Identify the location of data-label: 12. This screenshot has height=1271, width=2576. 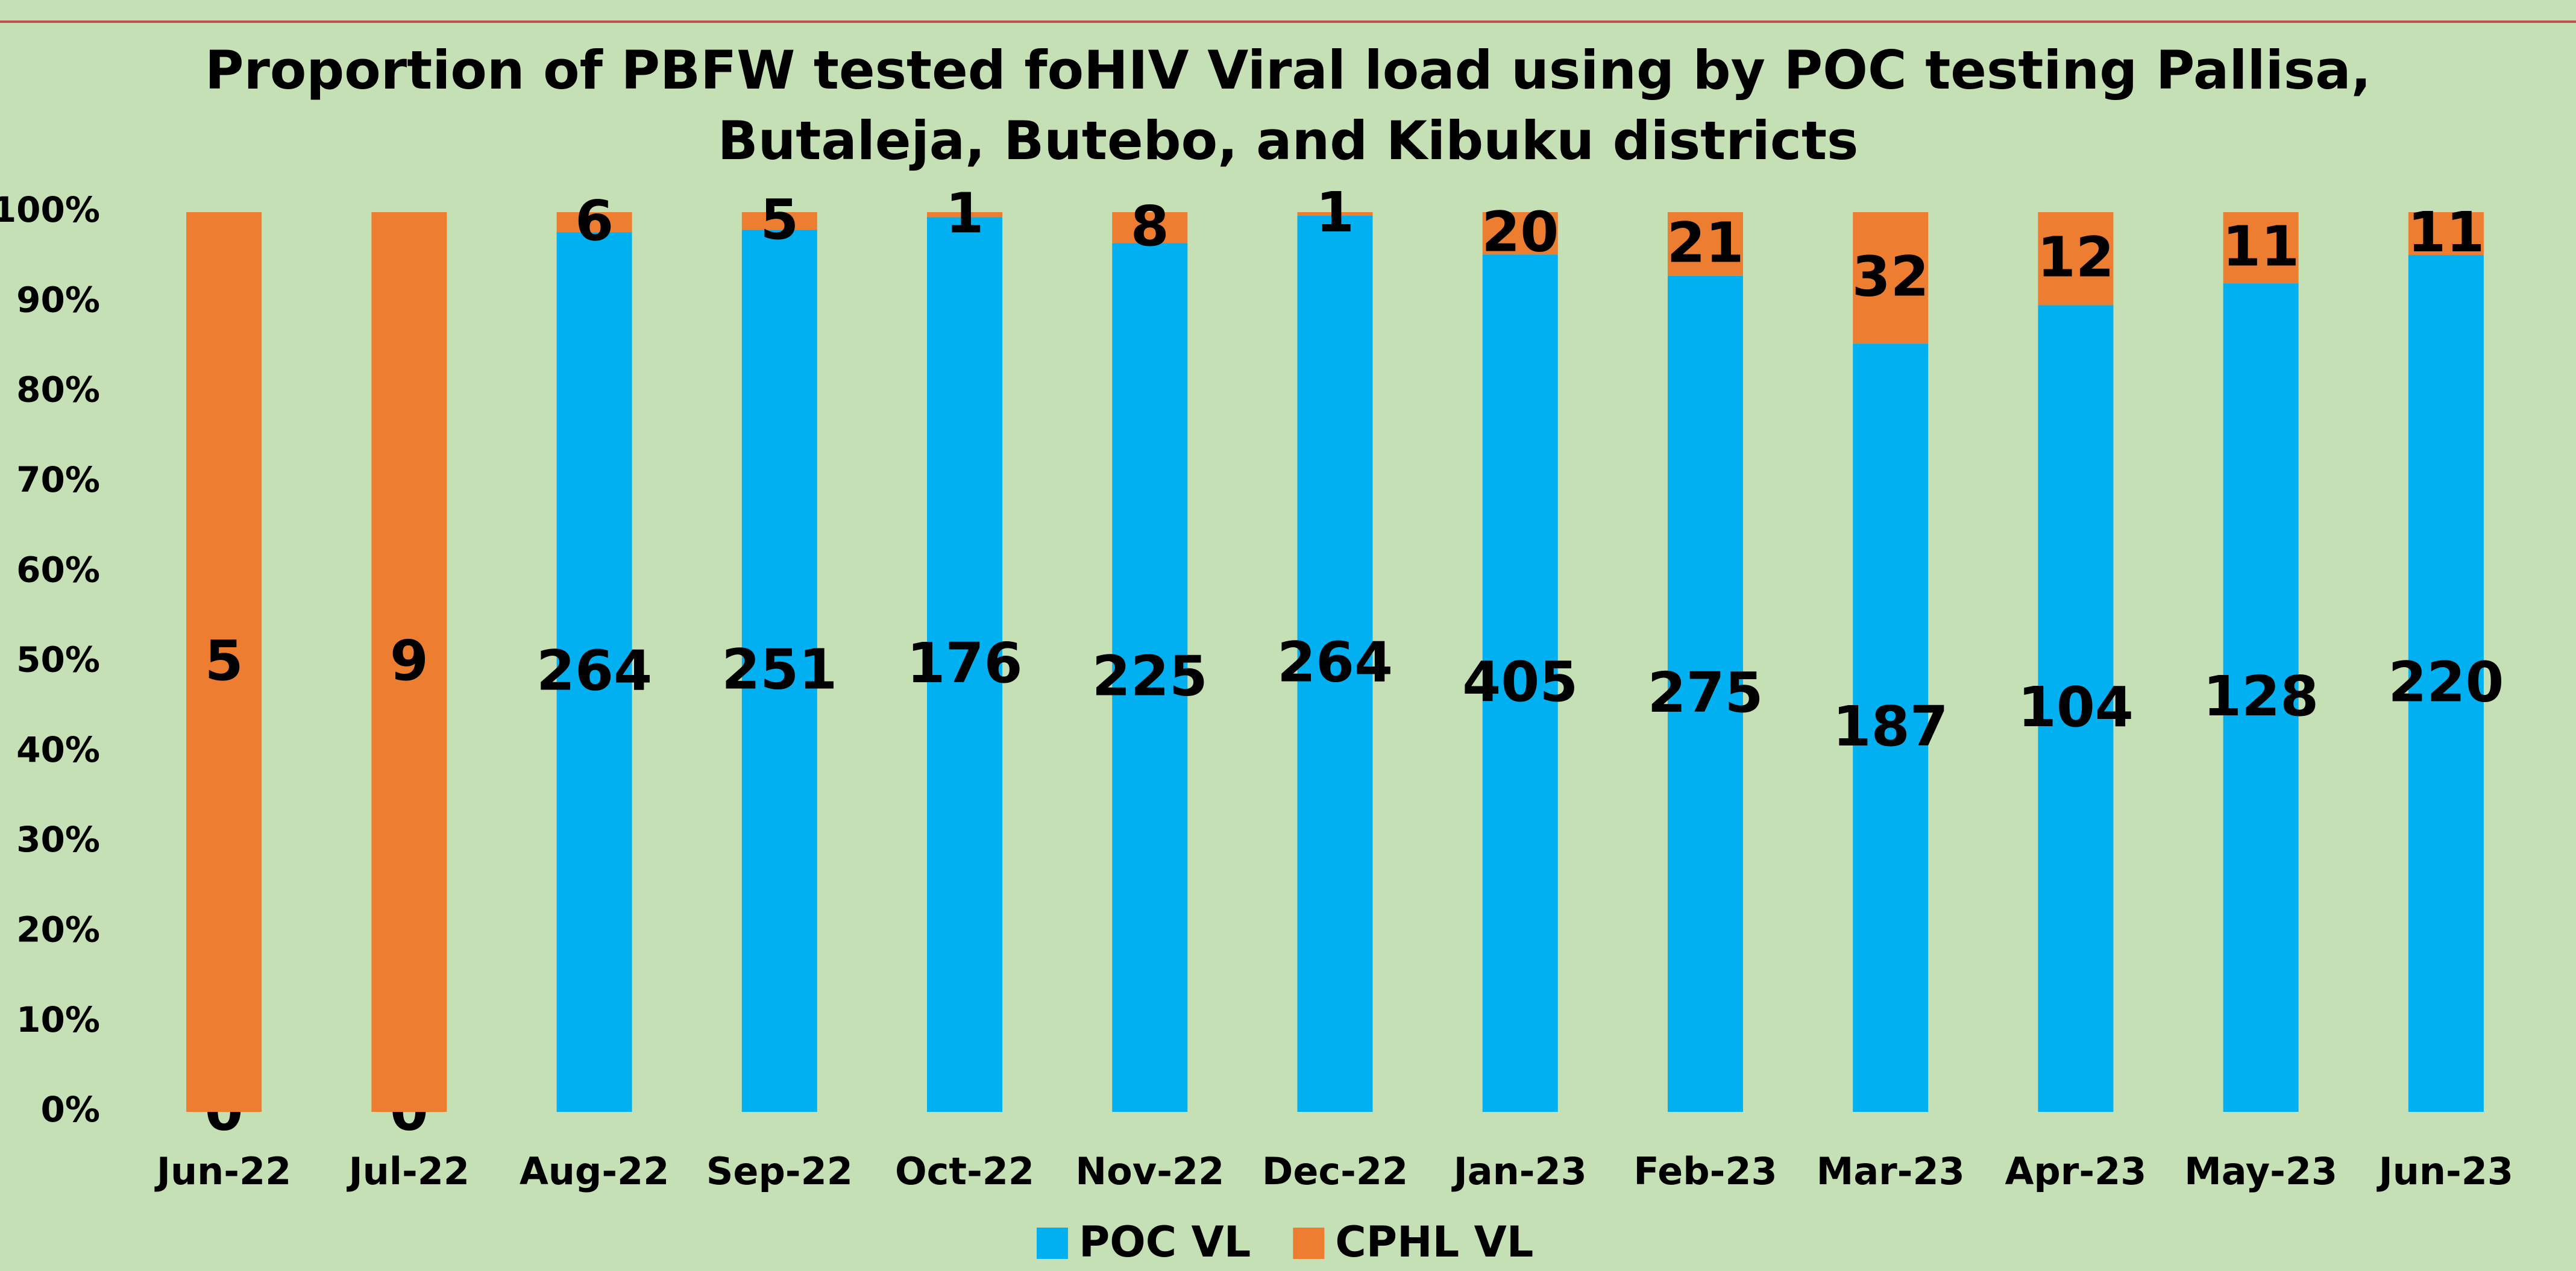
(2075, 257).